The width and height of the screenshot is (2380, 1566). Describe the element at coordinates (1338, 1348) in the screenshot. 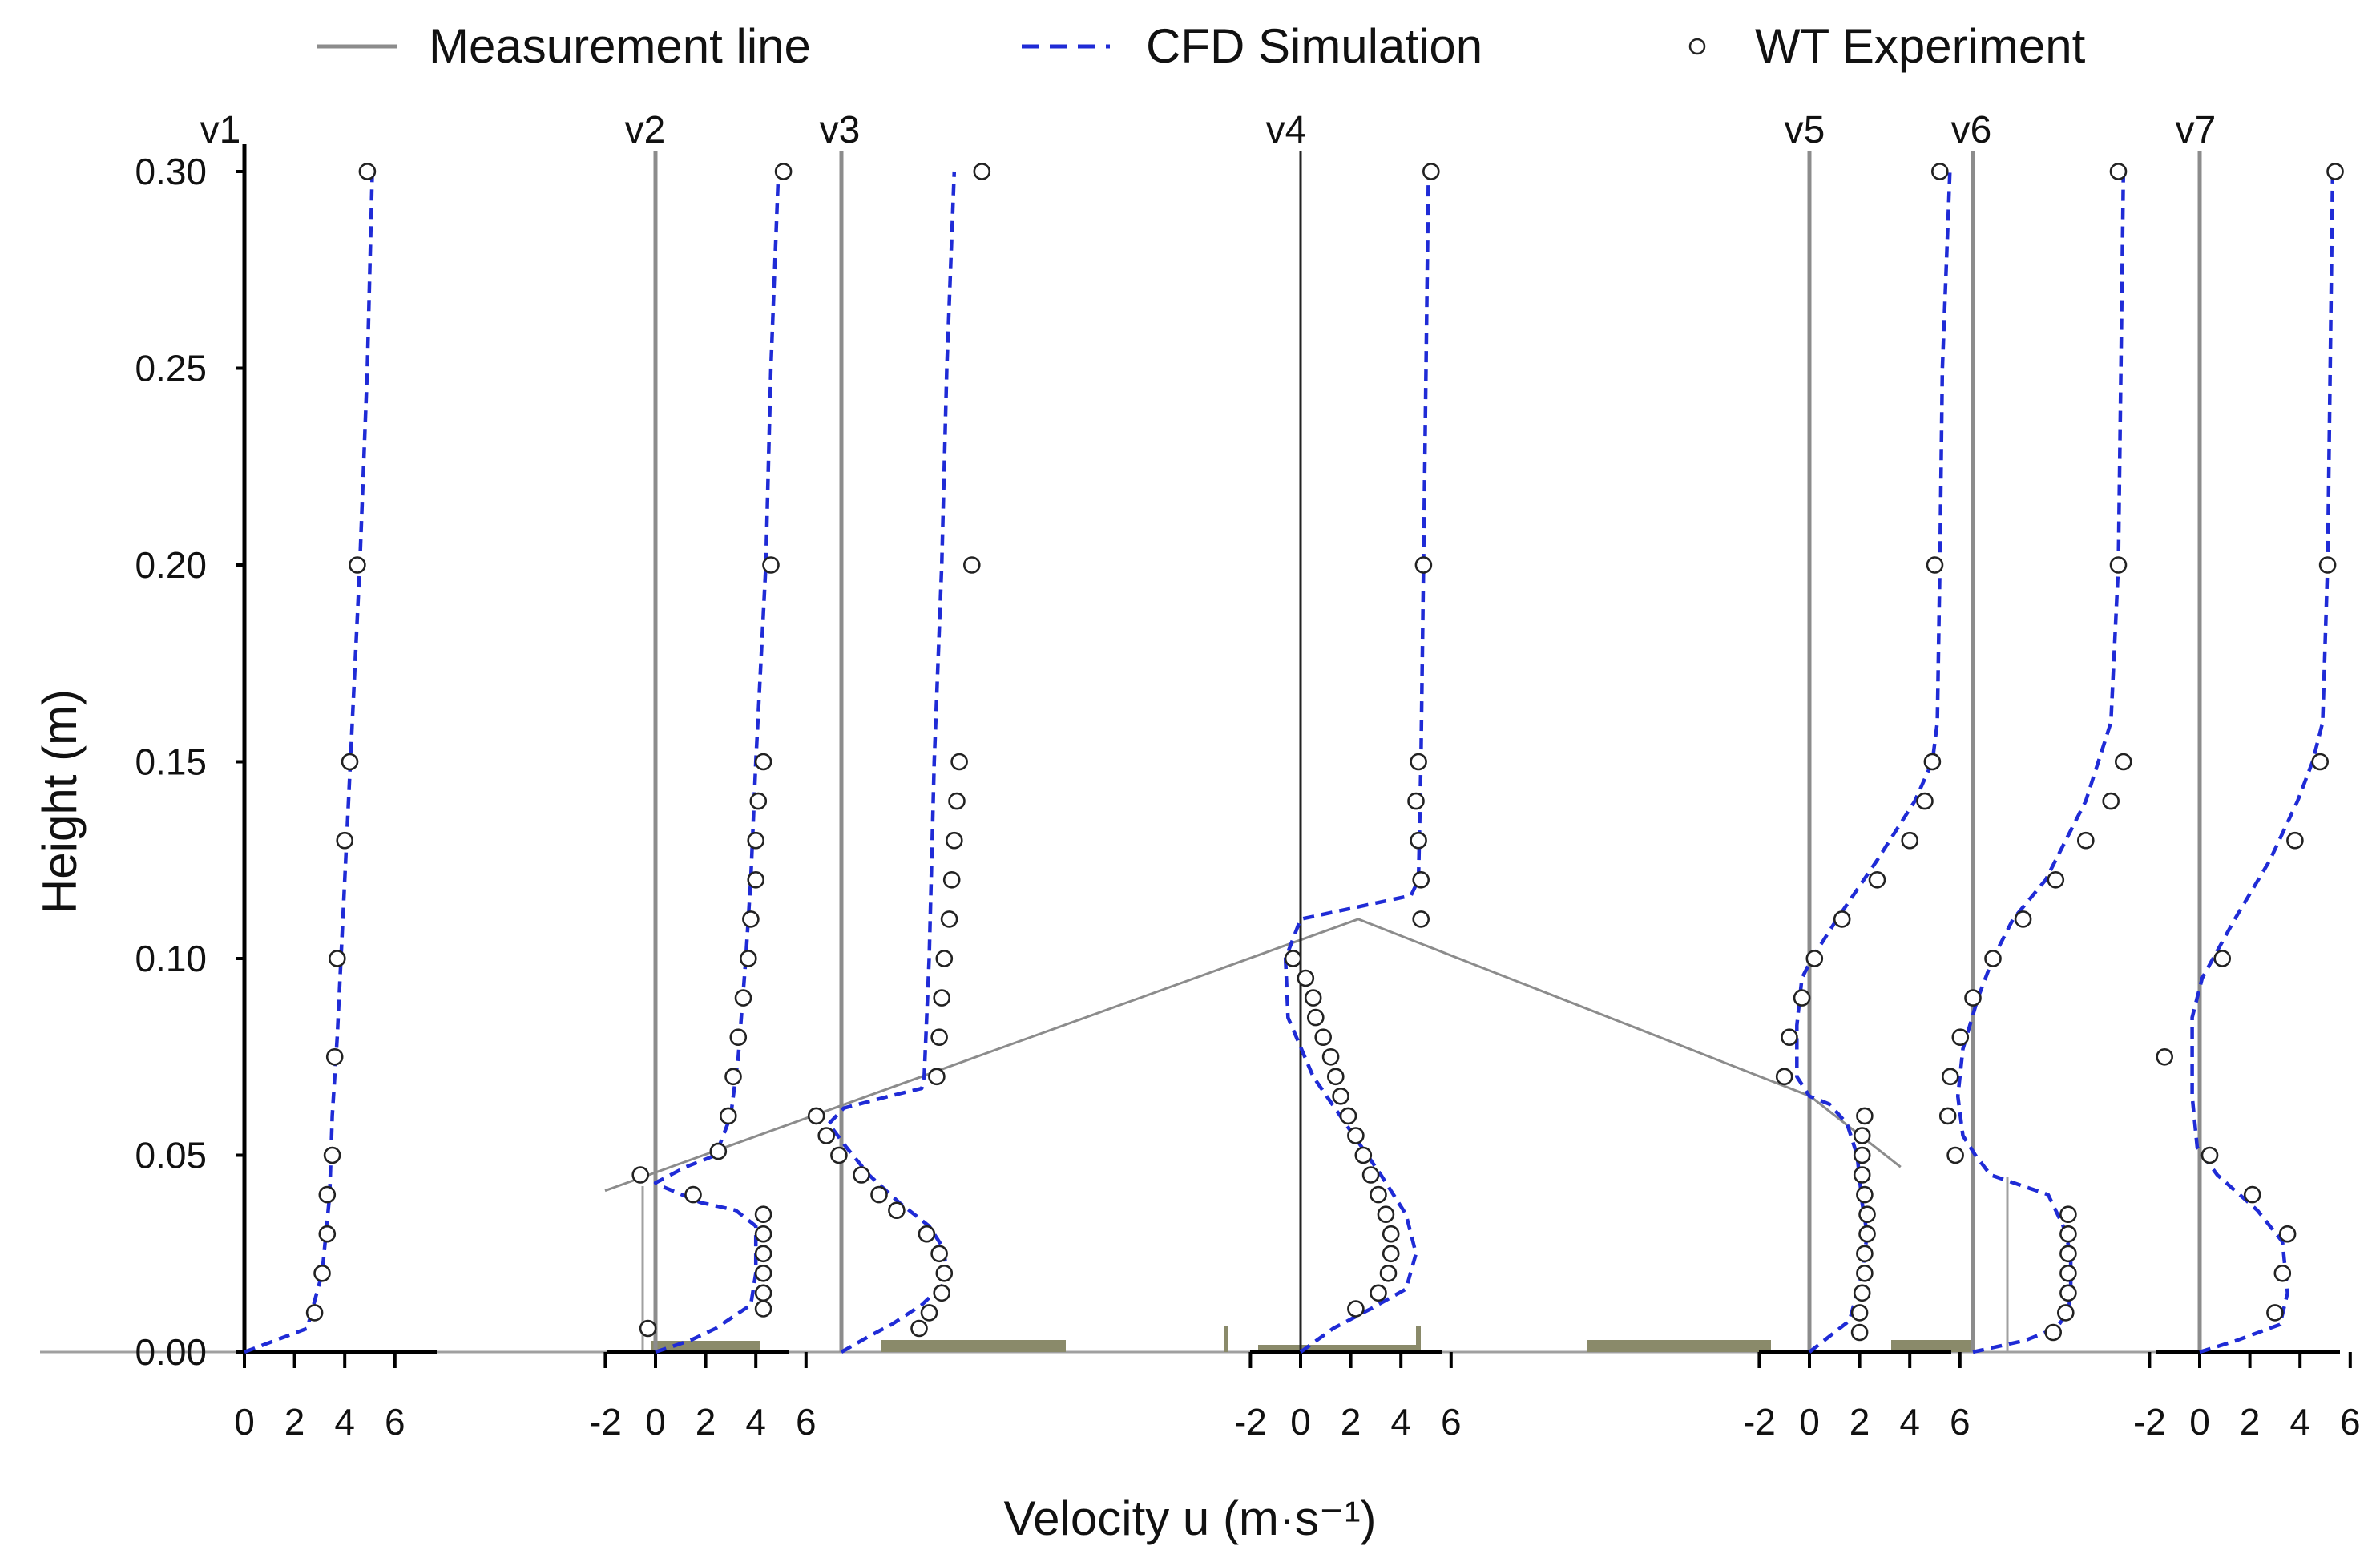

I see `obstacle-v4` at that location.